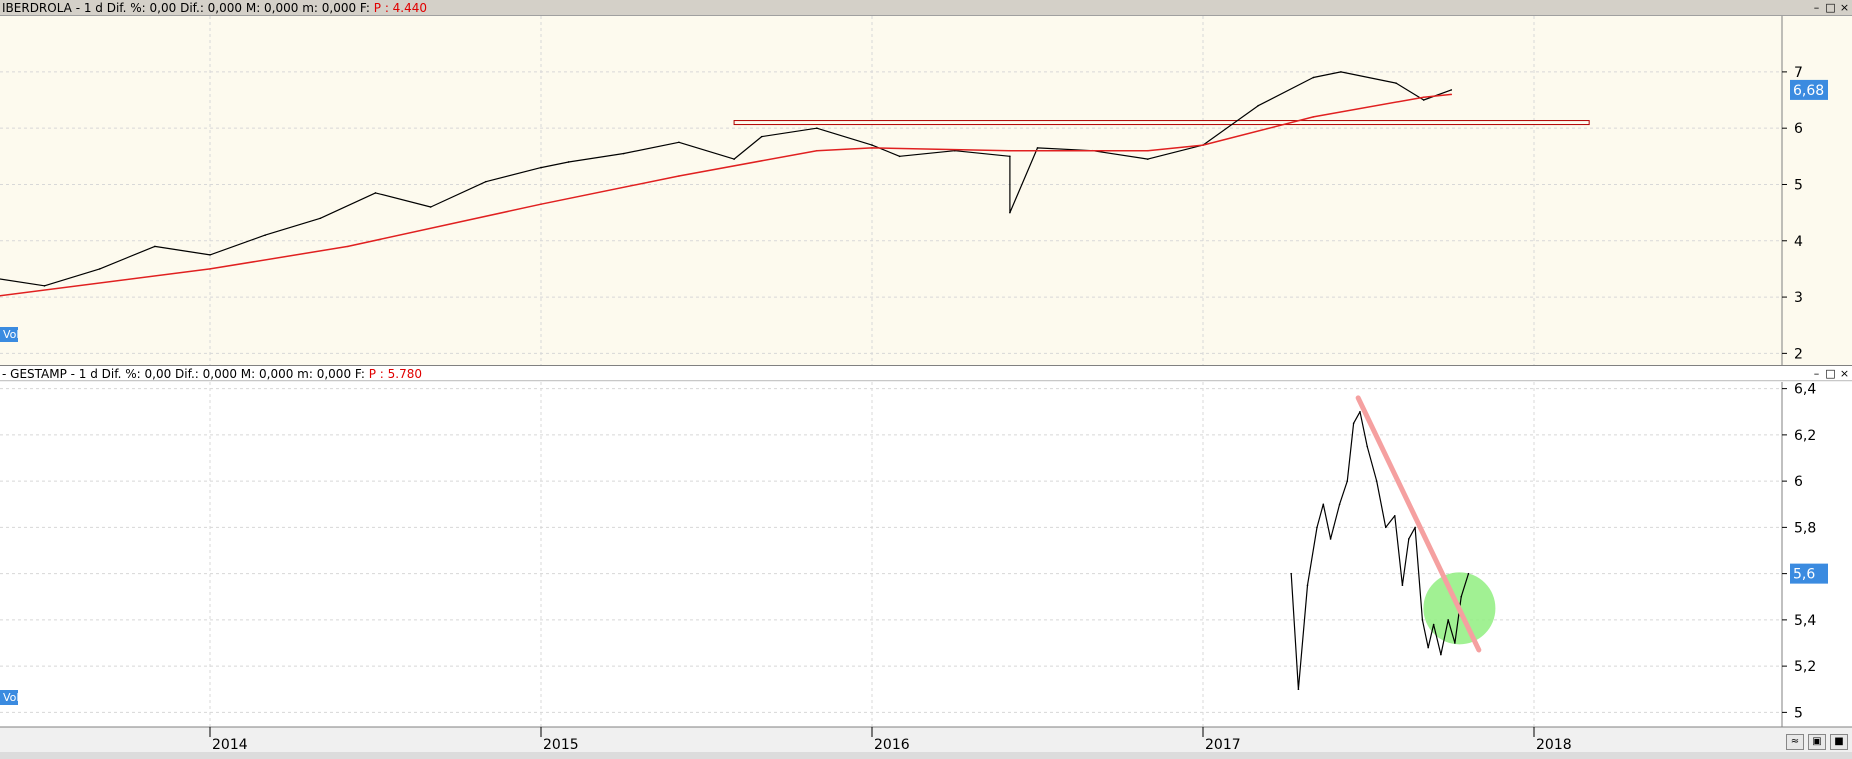 Image resolution: width=1852 pixels, height=759 pixels. Describe the element at coordinates (1798, 242) in the screenshot. I see `price-tick-label: 4` at that location.